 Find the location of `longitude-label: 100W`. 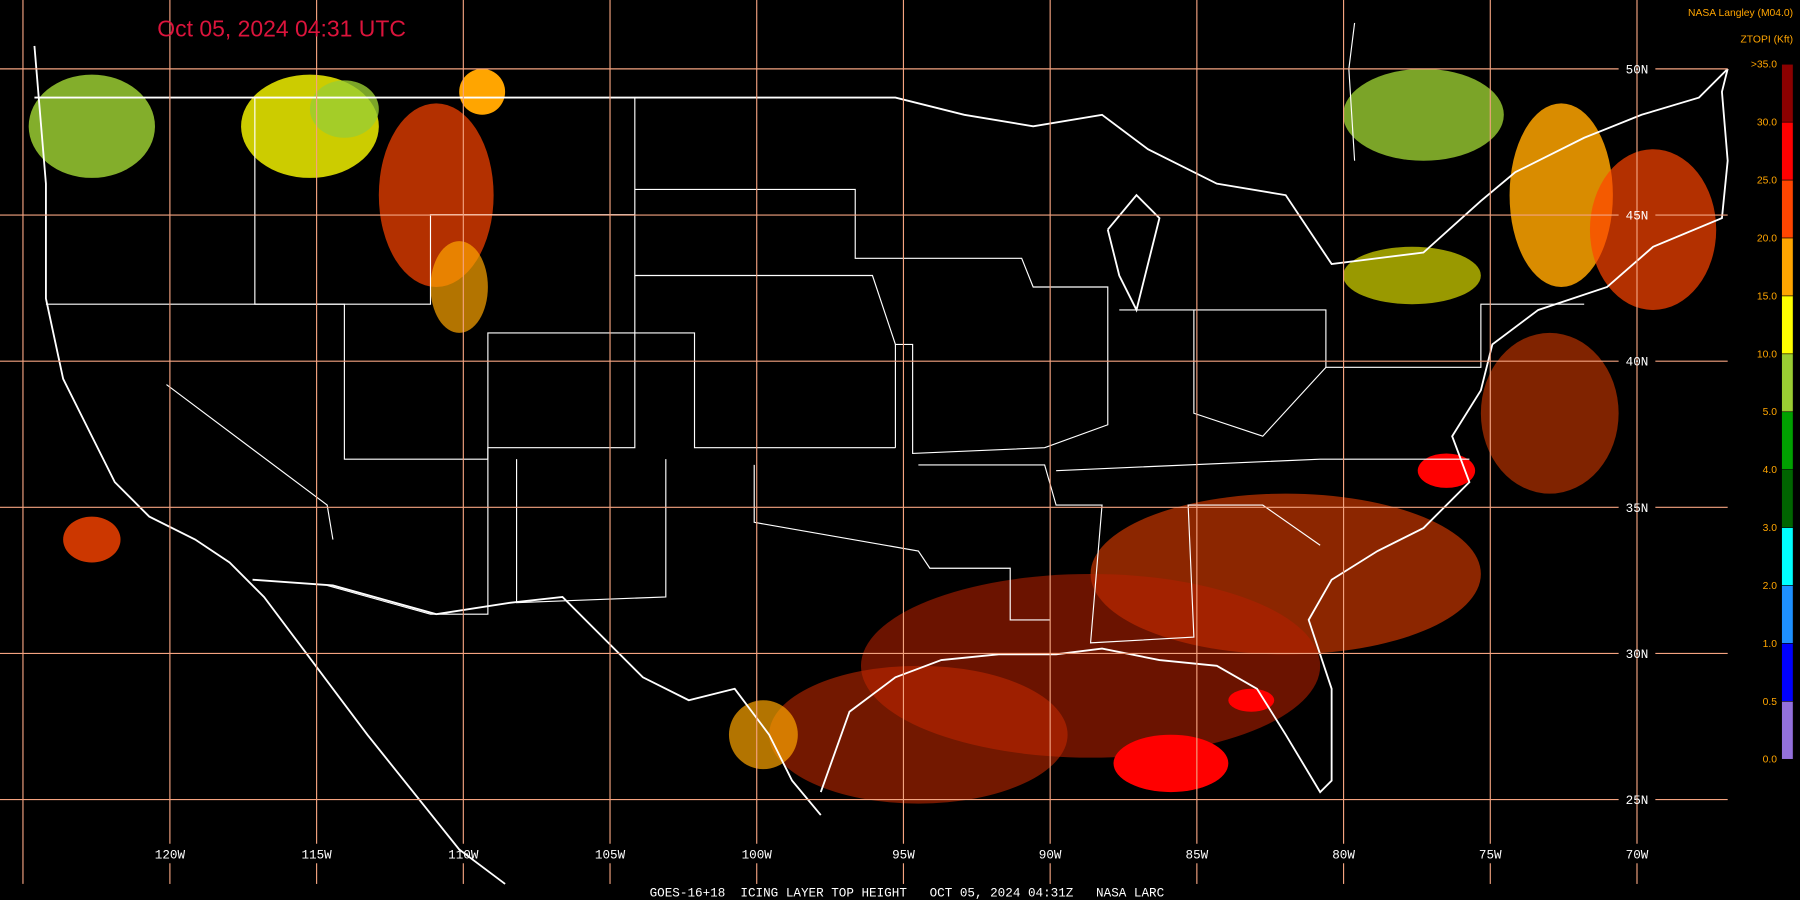

longitude-label: 100W is located at coordinates (757, 855).